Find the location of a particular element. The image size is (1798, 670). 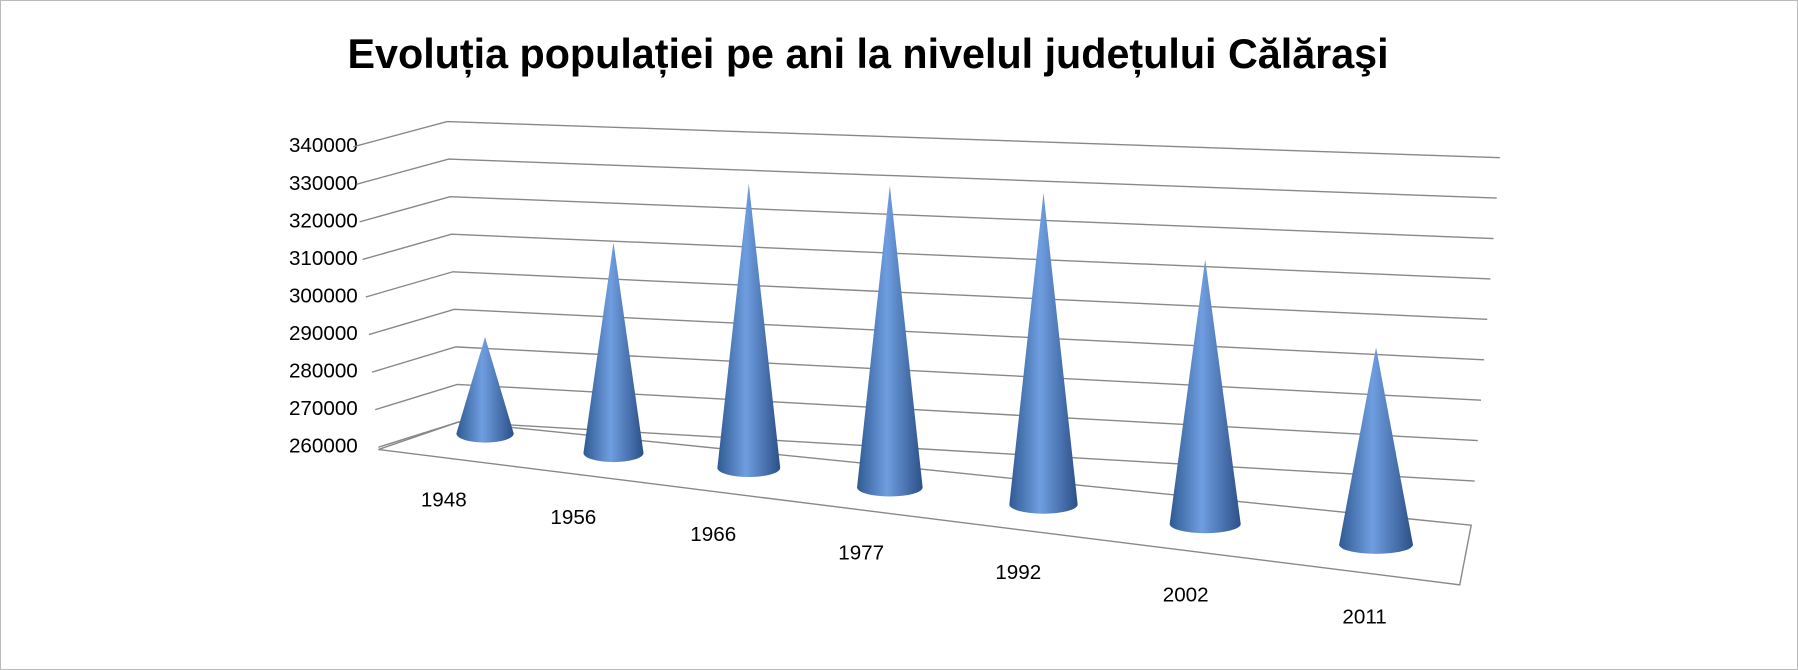

y-tick-label: 280000 is located at coordinates (323, 371).